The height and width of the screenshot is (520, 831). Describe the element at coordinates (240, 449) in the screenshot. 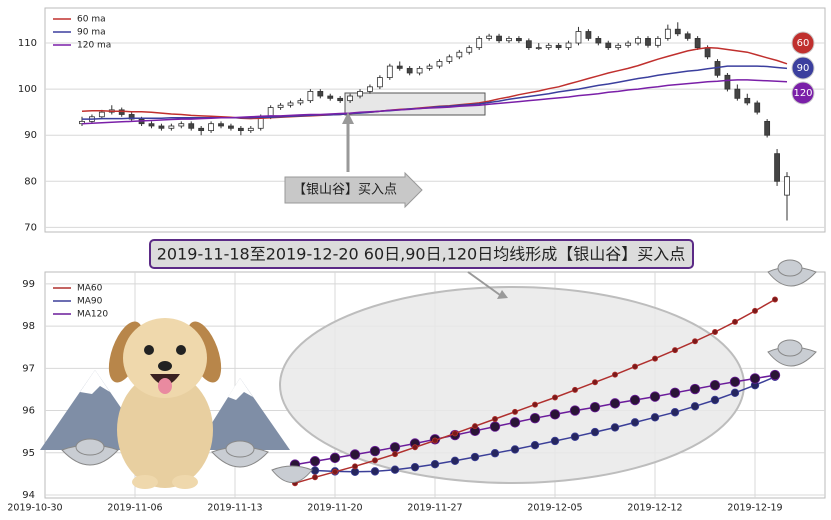

I see `ingot` at that location.